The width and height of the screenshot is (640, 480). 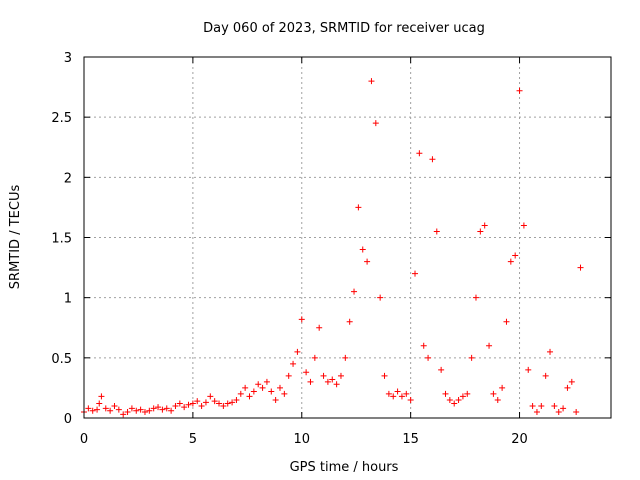 I want to click on y-tick-label: 1.5, so click(x=61, y=239).